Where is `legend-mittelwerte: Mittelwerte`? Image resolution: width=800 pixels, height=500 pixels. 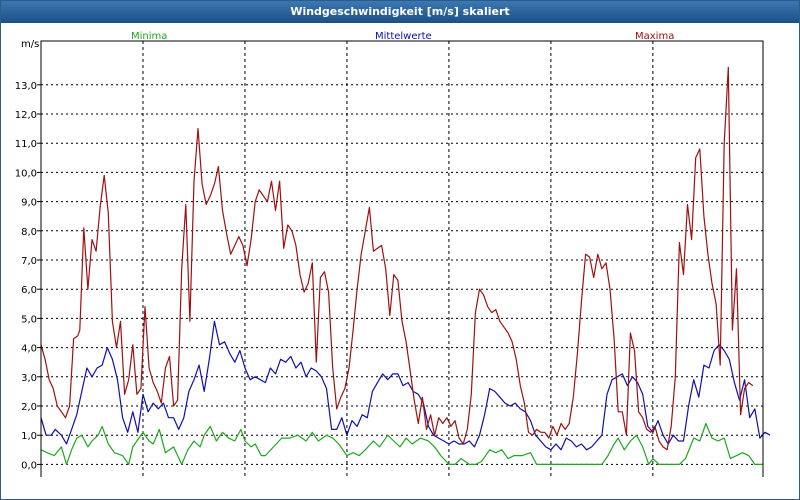 legend-mittelwerte: Mittelwerte is located at coordinates (403, 36).